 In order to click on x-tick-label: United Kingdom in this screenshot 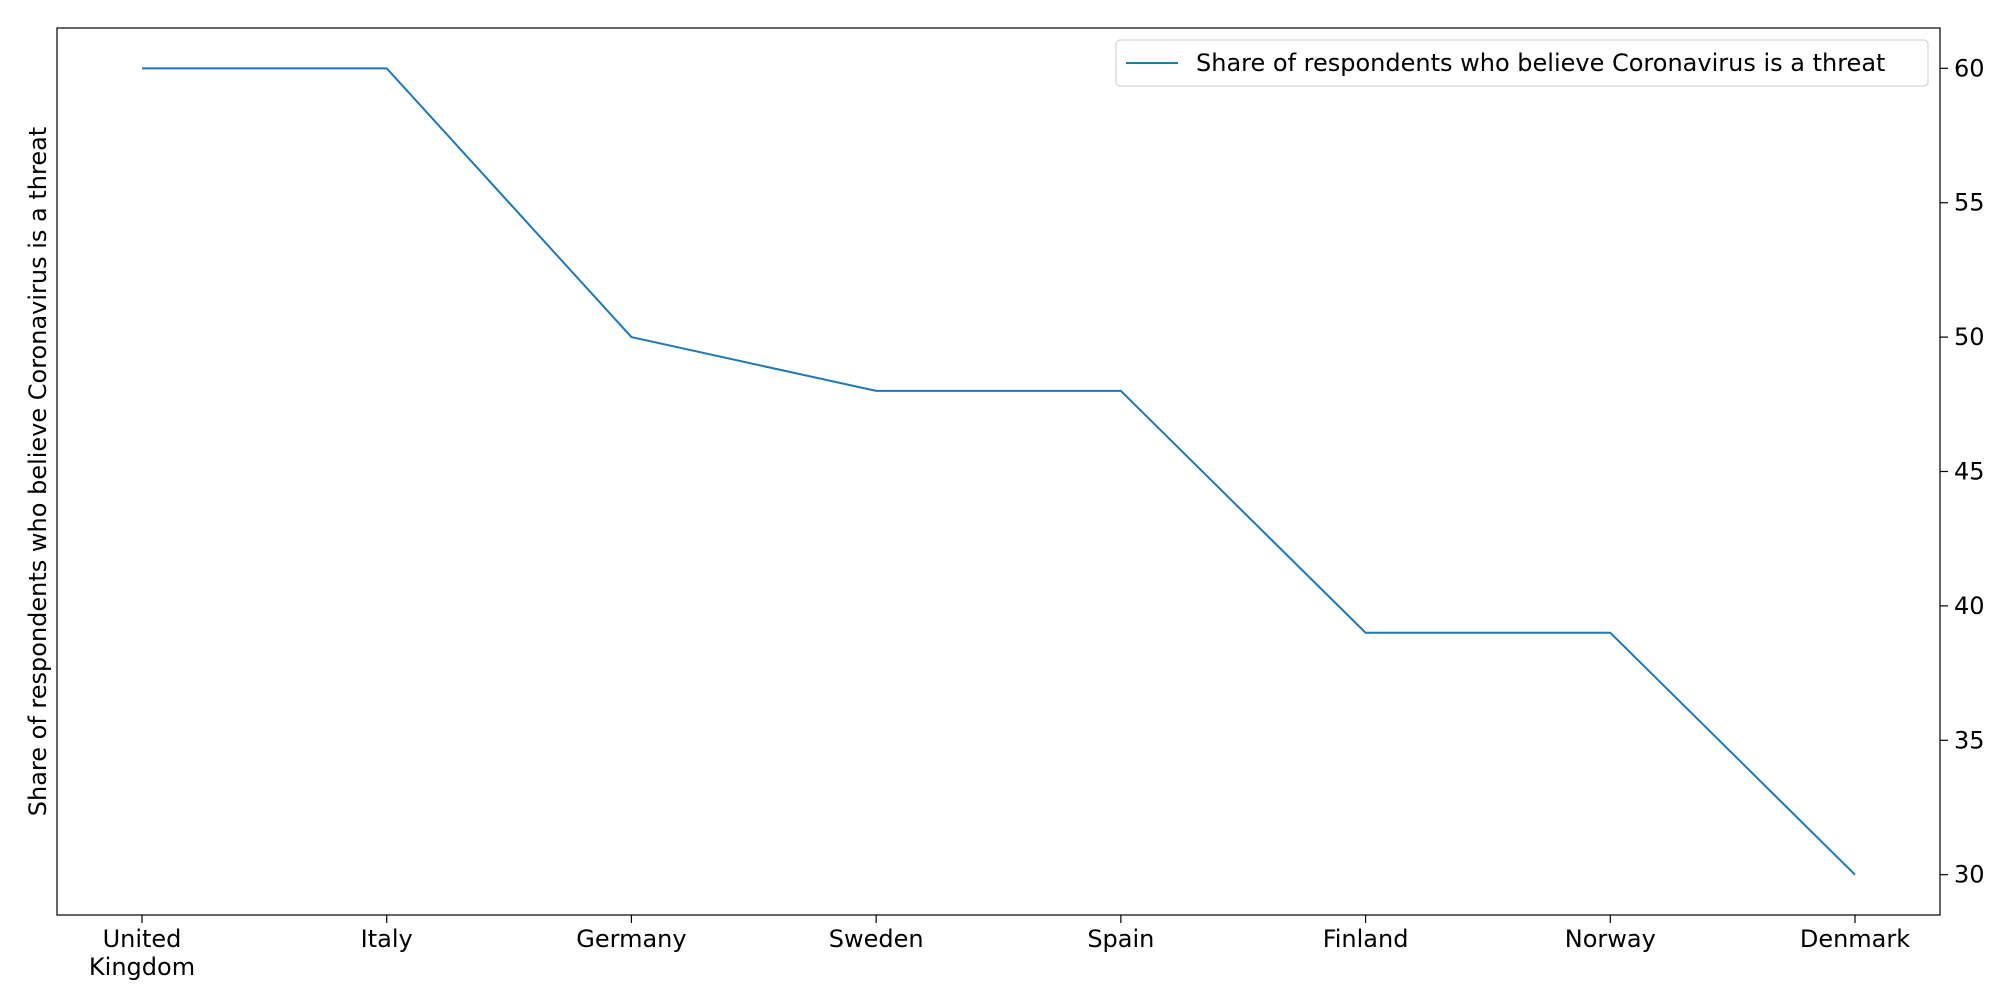, I will do `click(142, 953)`.